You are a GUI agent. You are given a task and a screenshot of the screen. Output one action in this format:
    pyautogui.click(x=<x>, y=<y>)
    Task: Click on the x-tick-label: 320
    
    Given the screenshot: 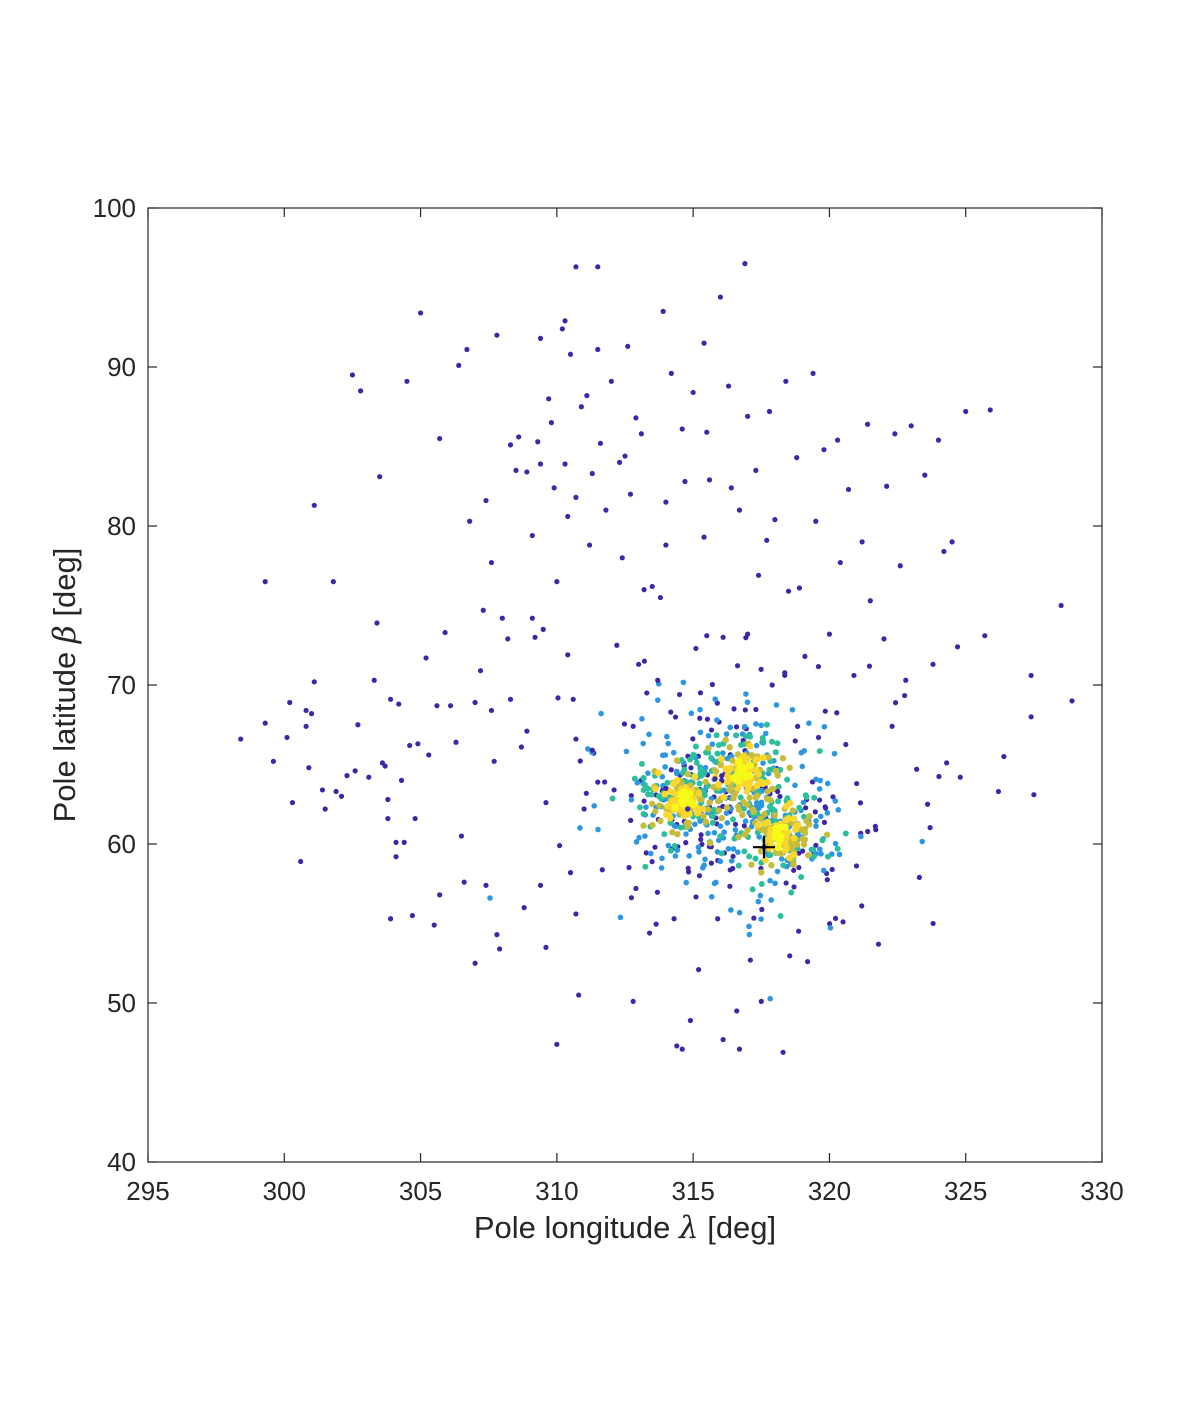 What is the action you would take?
    pyautogui.click(x=829, y=1191)
    